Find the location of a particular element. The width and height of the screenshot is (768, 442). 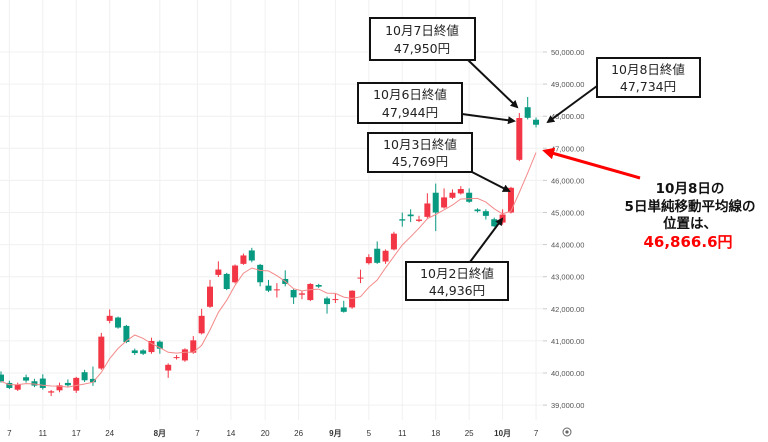

x-axis: 7 11 17 24 8月 7 14 20 26 9月 5 11 18 25 10月 7 is located at coordinates (273, 433).